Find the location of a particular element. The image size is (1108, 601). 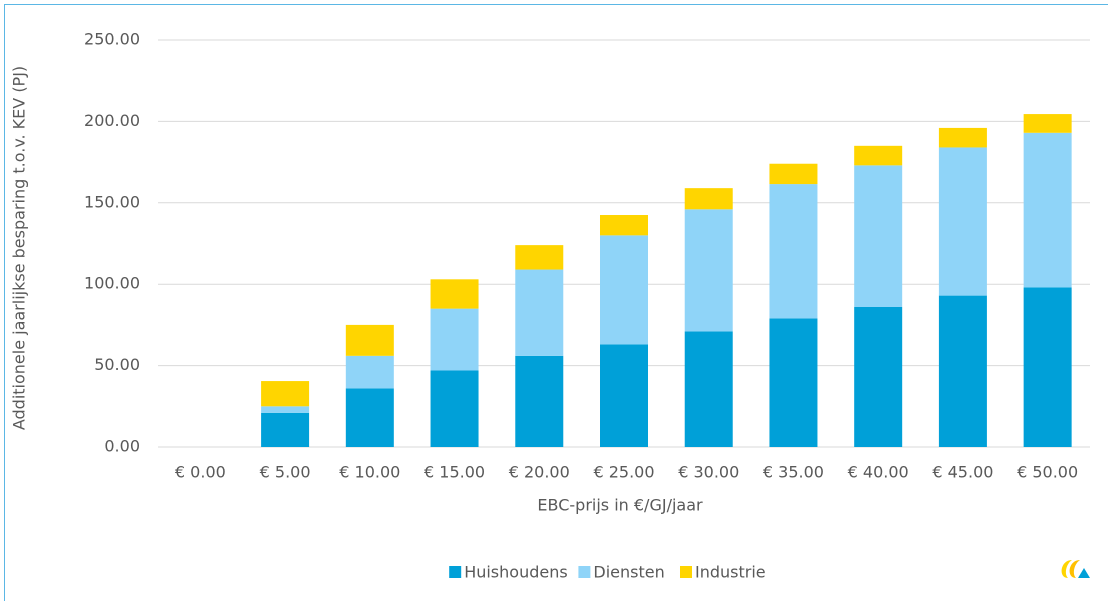

y-tick-label: 100.00 is located at coordinates (112, 283).